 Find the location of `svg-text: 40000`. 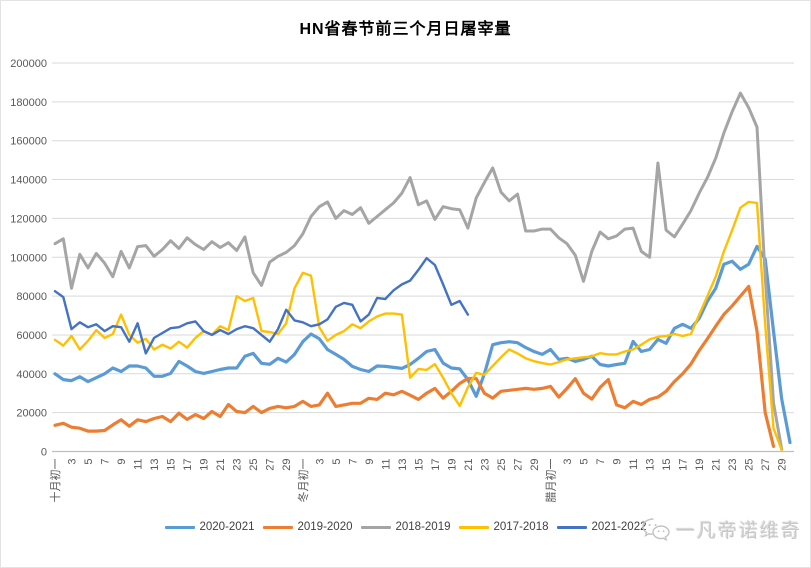

svg-text: 40000 is located at coordinates (31, 375).